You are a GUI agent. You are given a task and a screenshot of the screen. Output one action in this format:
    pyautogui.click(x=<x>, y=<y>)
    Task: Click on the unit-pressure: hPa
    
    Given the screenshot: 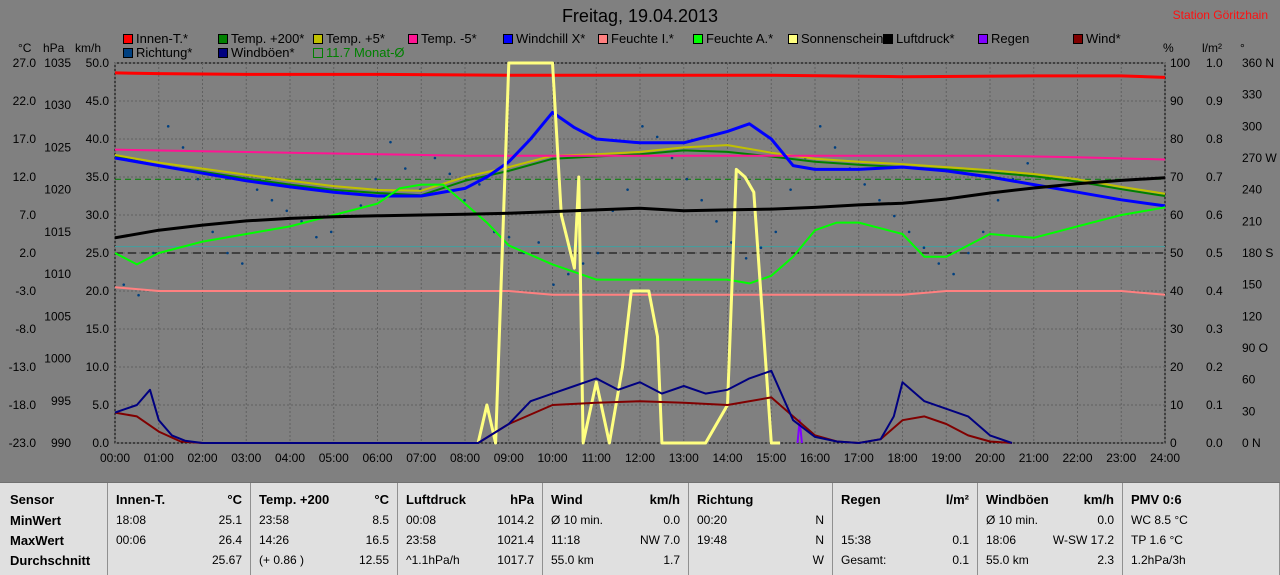 What is the action you would take?
    pyautogui.click(x=54, y=48)
    